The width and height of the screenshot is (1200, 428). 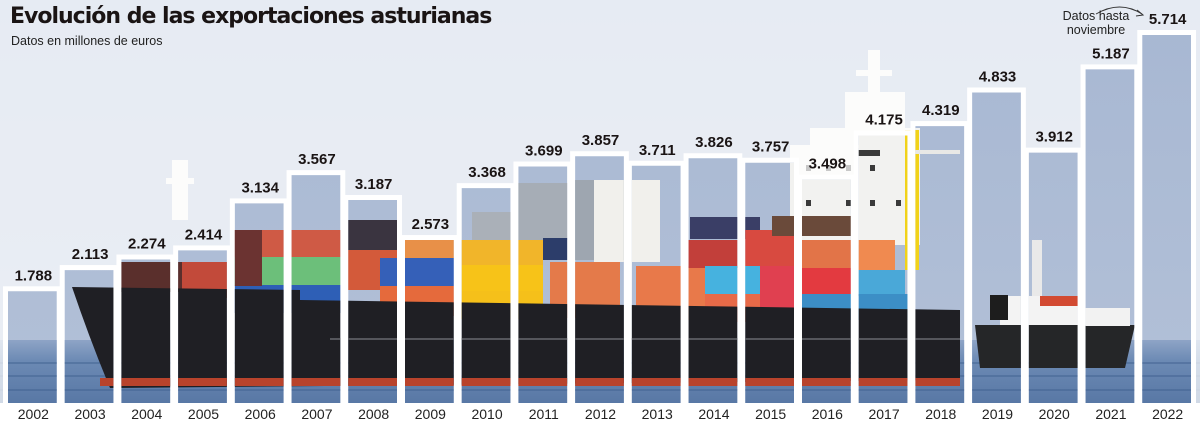 I want to click on year-tick-label: 2002, so click(x=33, y=414).